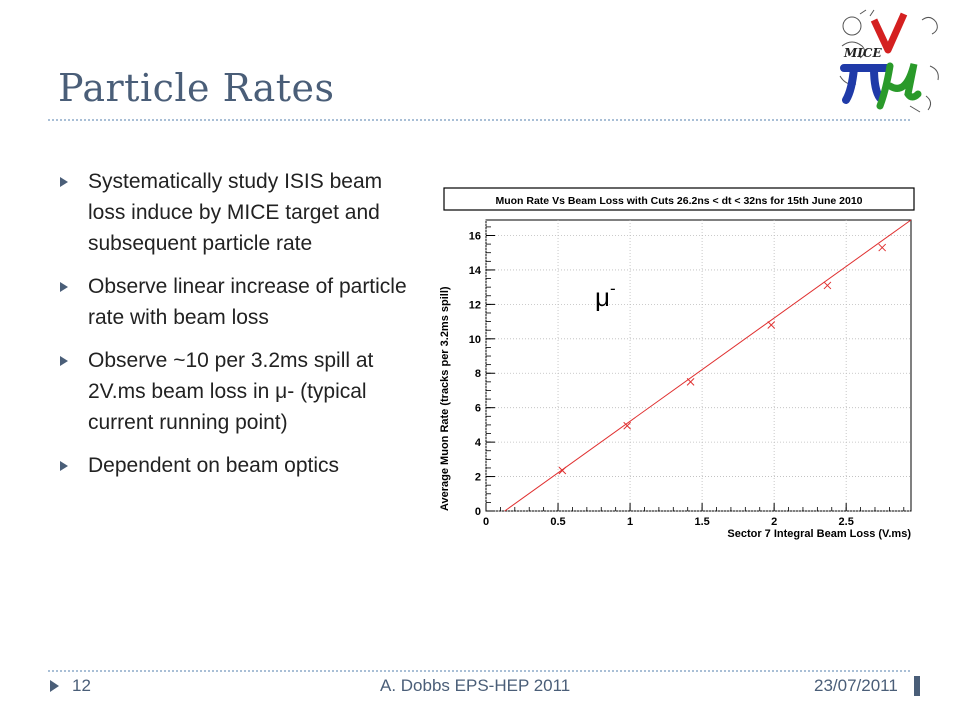  I want to click on footer-bar, so click(917, 686).